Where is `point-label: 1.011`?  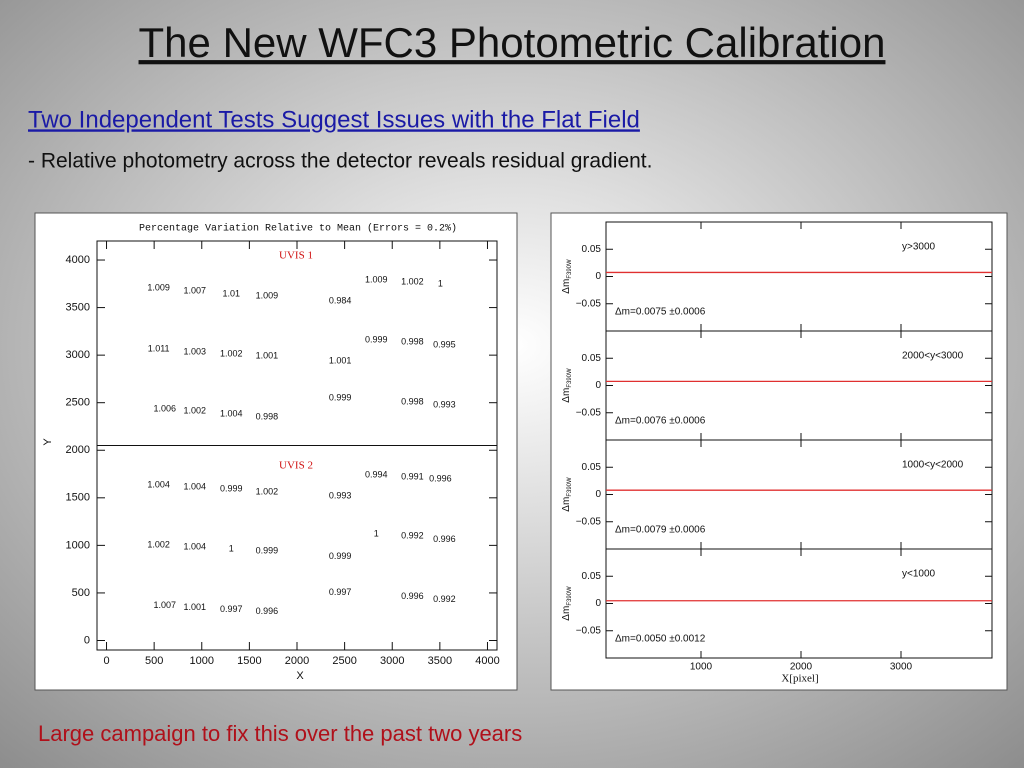
point-label: 1.011 is located at coordinates (159, 349).